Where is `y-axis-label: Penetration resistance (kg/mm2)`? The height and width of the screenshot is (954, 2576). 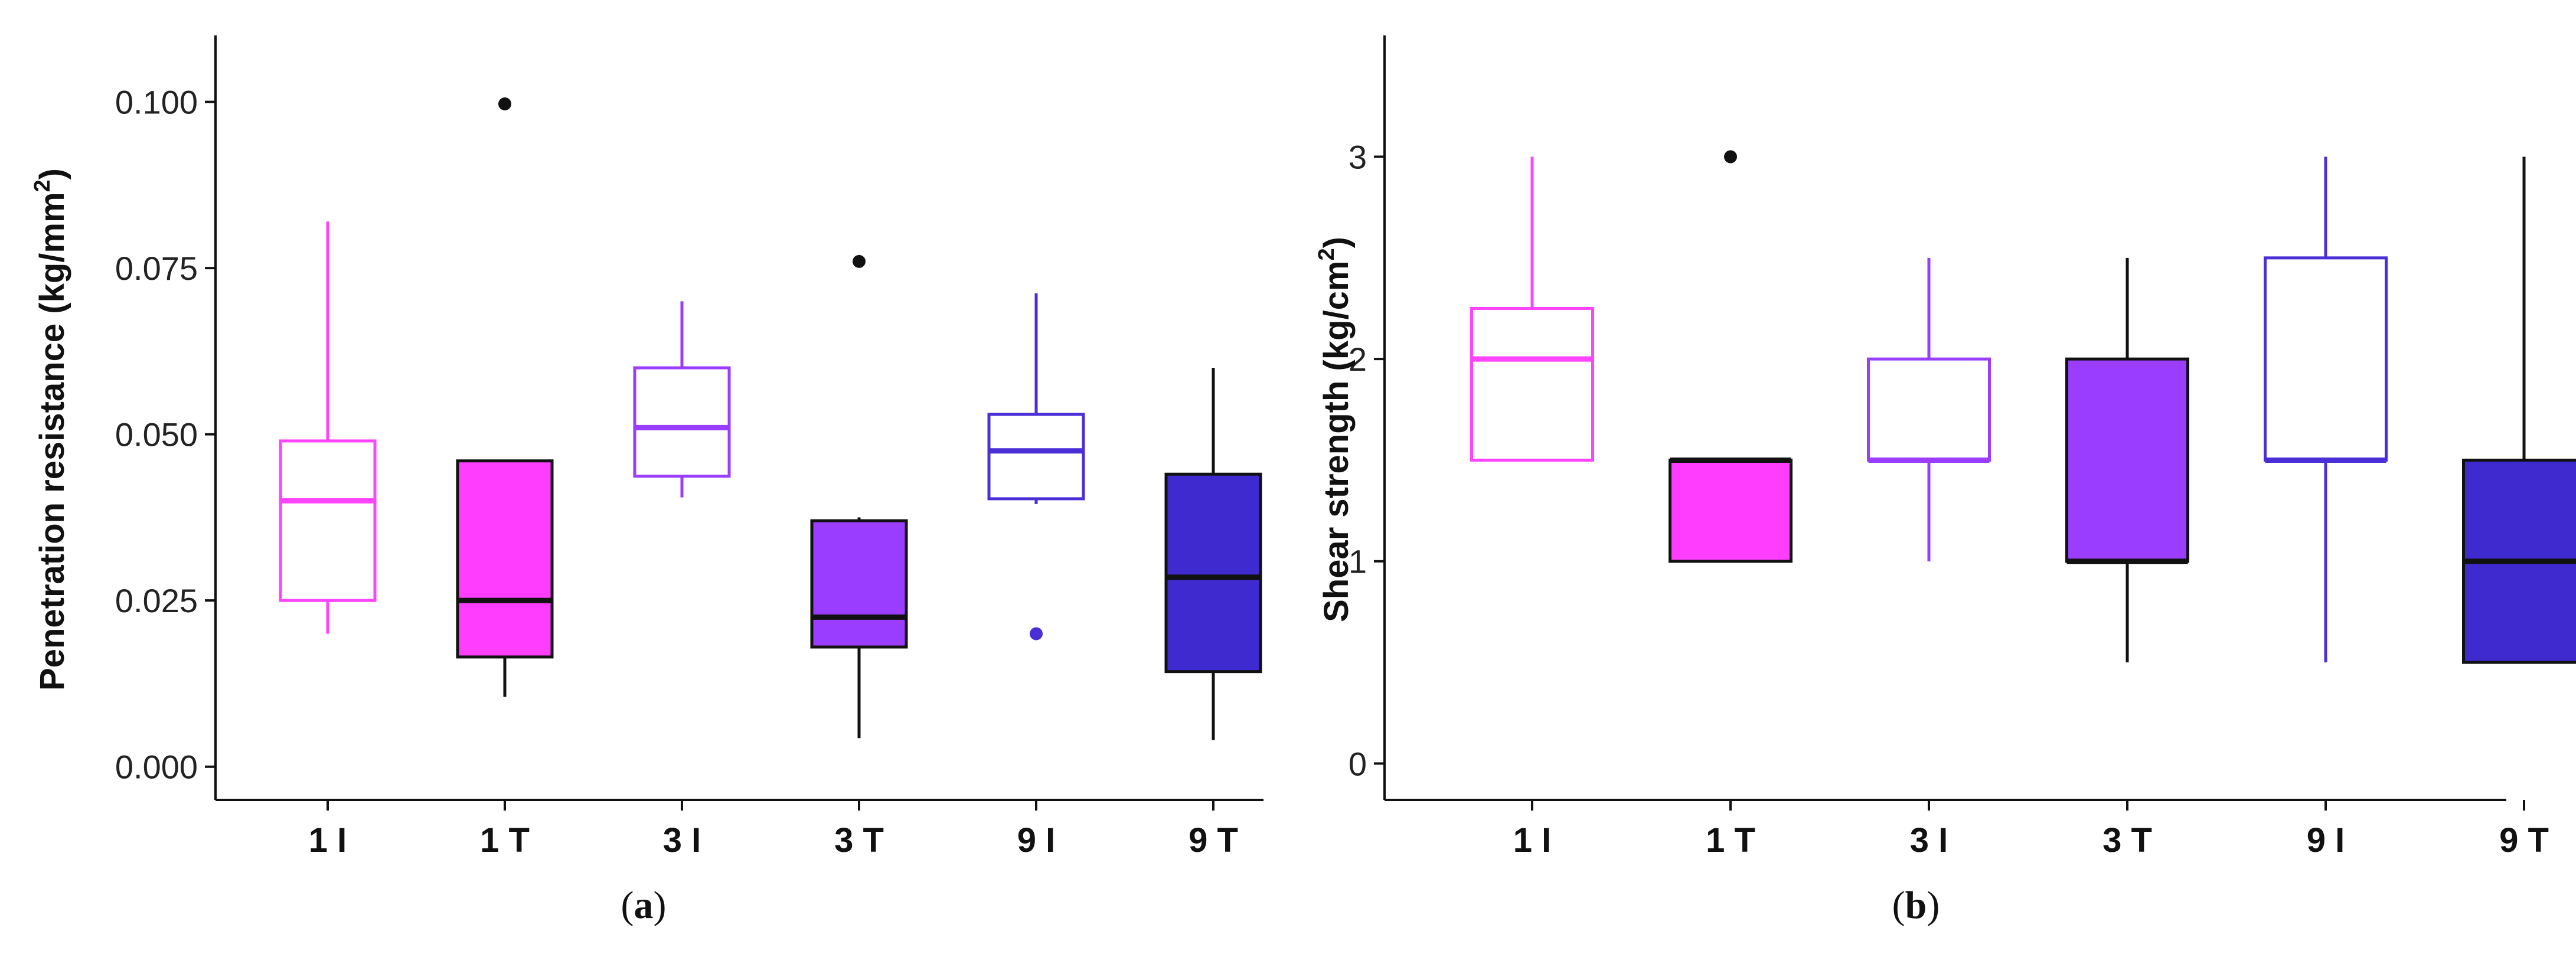 y-axis-label: Penetration resistance (kg/mm2) is located at coordinates (50, 429).